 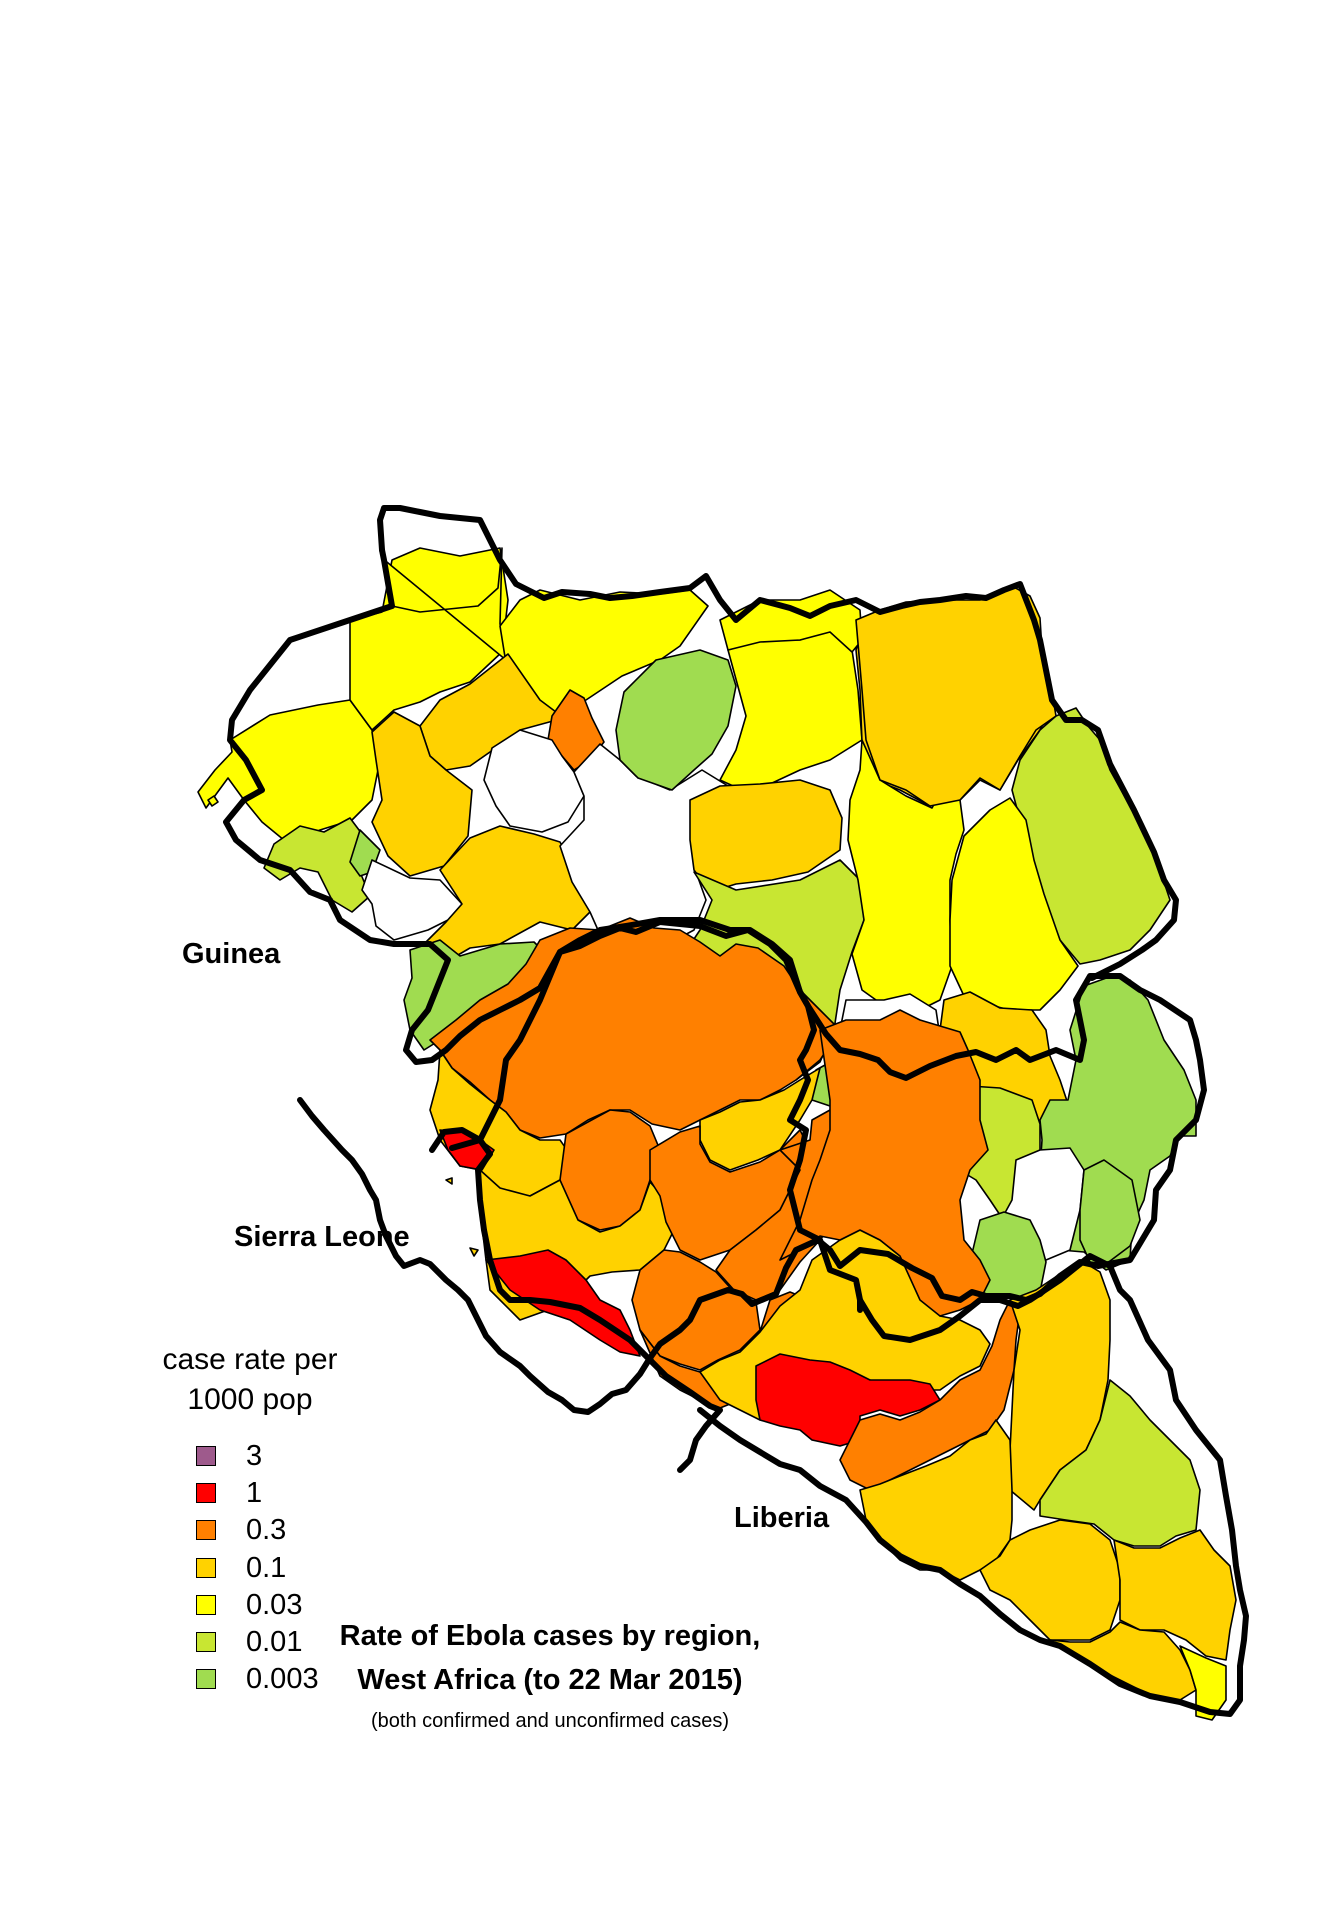 I want to click on legend-label: 0.1, so click(x=266, y=1567).